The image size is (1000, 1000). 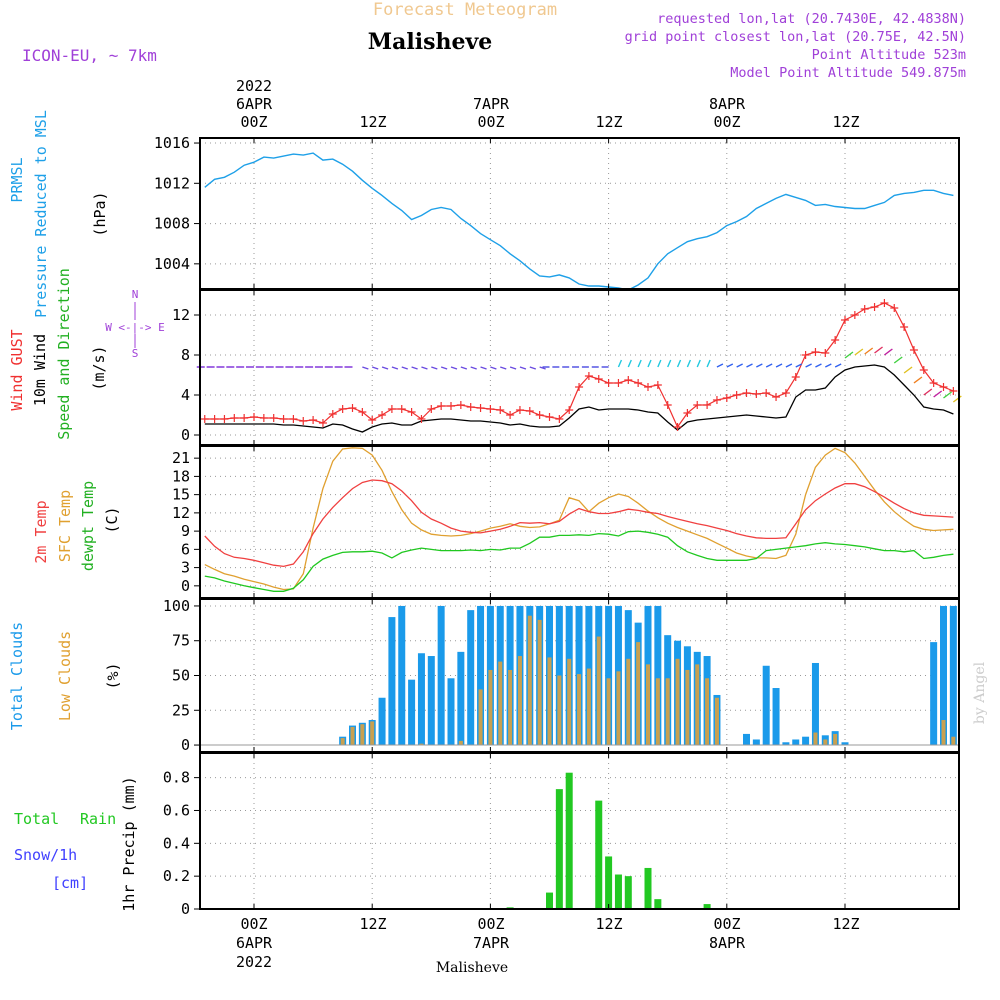 I want to click on compass-south: S, so click(x=135, y=353).